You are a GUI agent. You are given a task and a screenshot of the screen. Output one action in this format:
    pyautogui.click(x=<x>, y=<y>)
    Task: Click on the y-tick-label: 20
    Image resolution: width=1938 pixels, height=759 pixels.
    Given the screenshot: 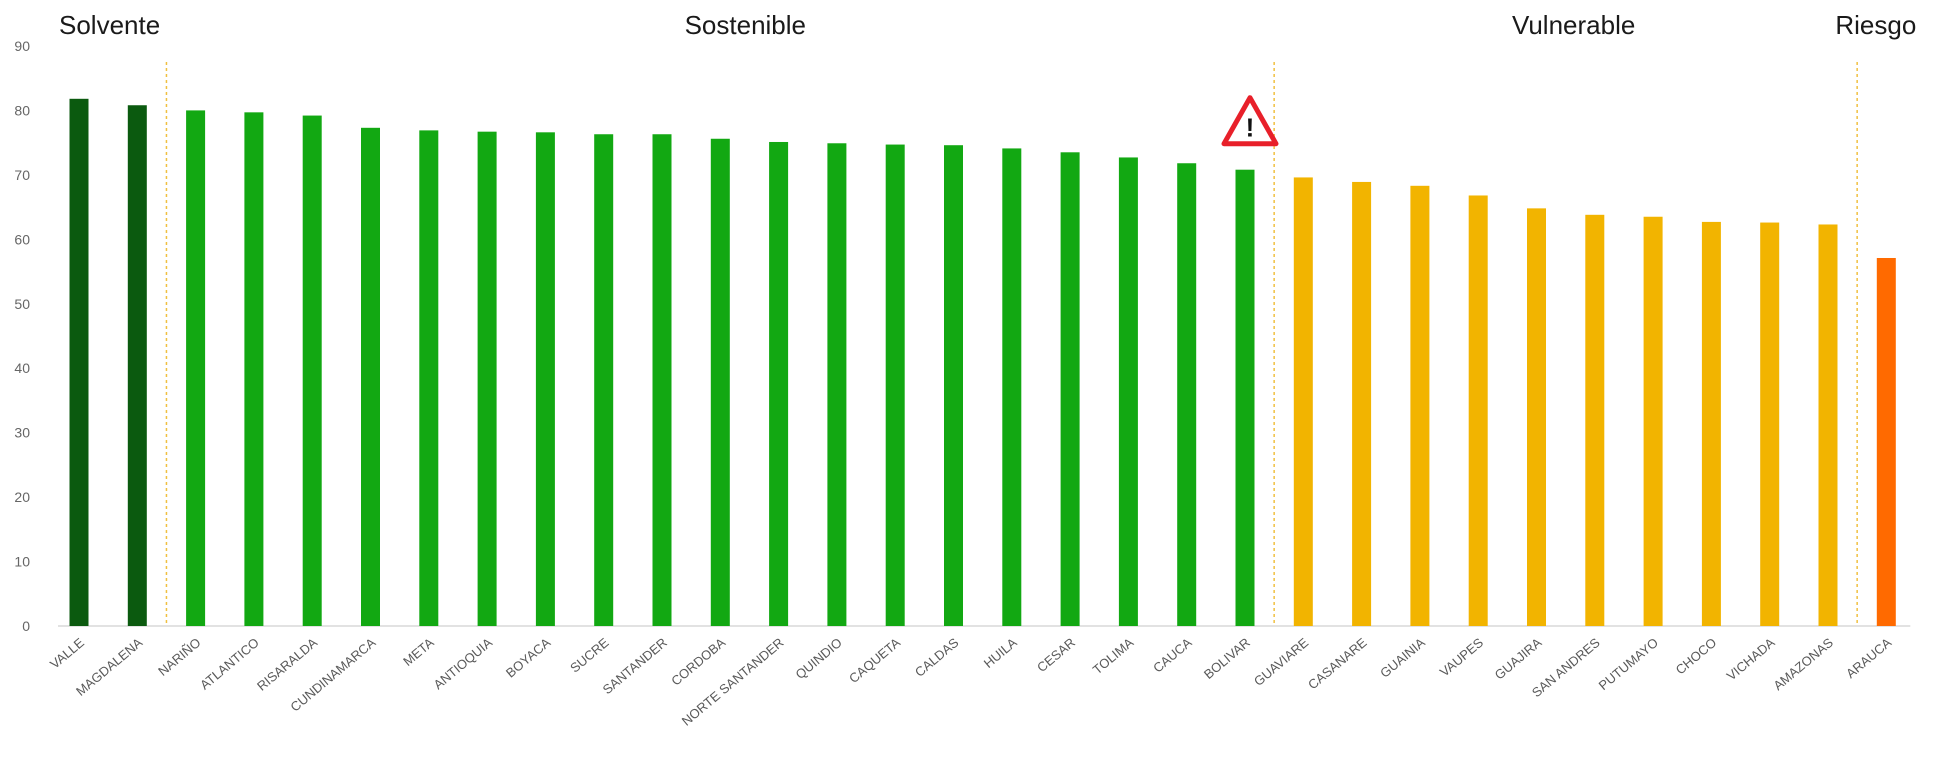 What is the action you would take?
    pyautogui.click(x=22, y=497)
    